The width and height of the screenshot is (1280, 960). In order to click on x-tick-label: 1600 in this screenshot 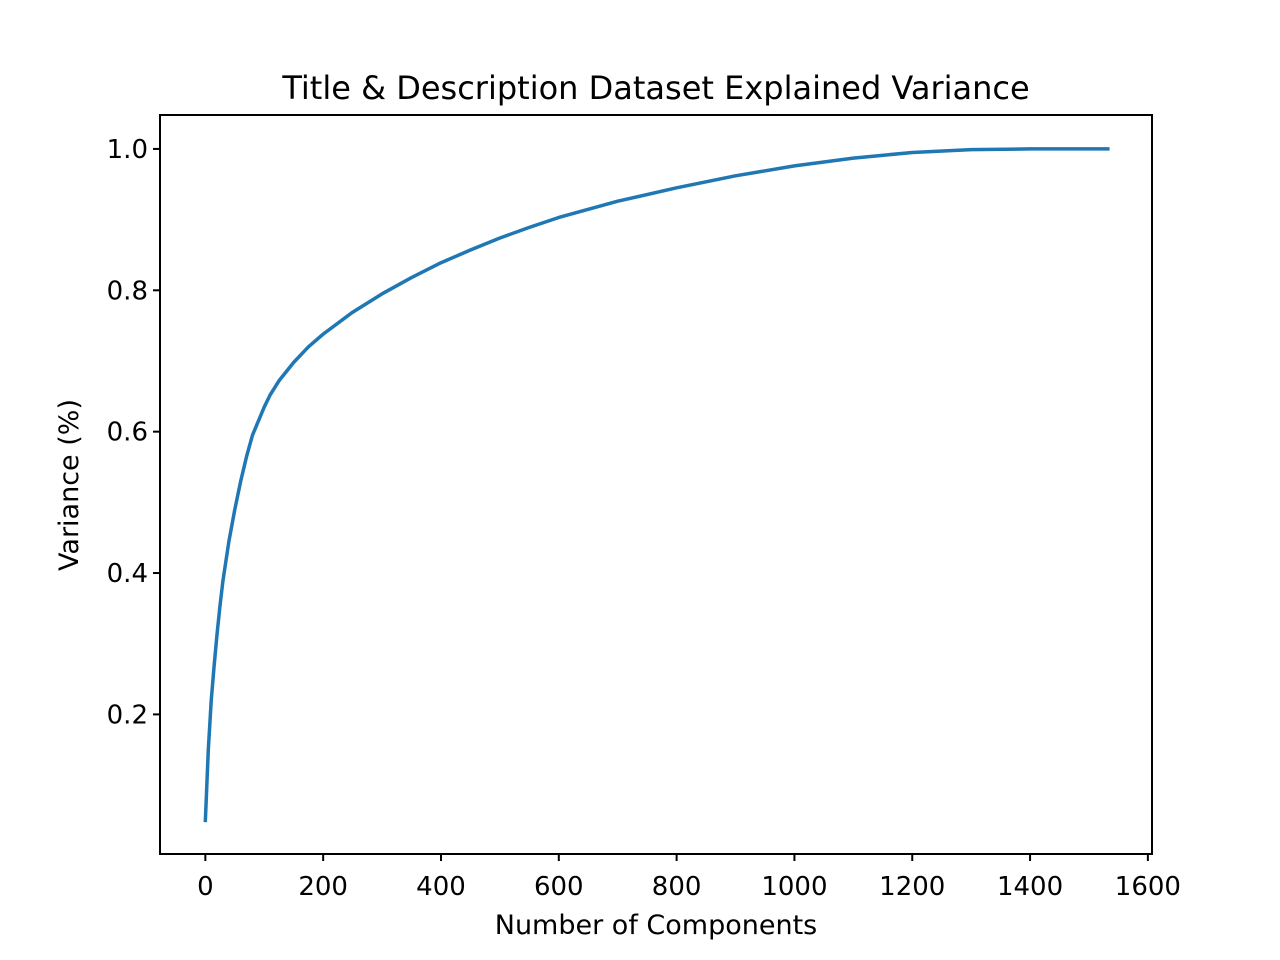, I will do `click(1148, 887)`.